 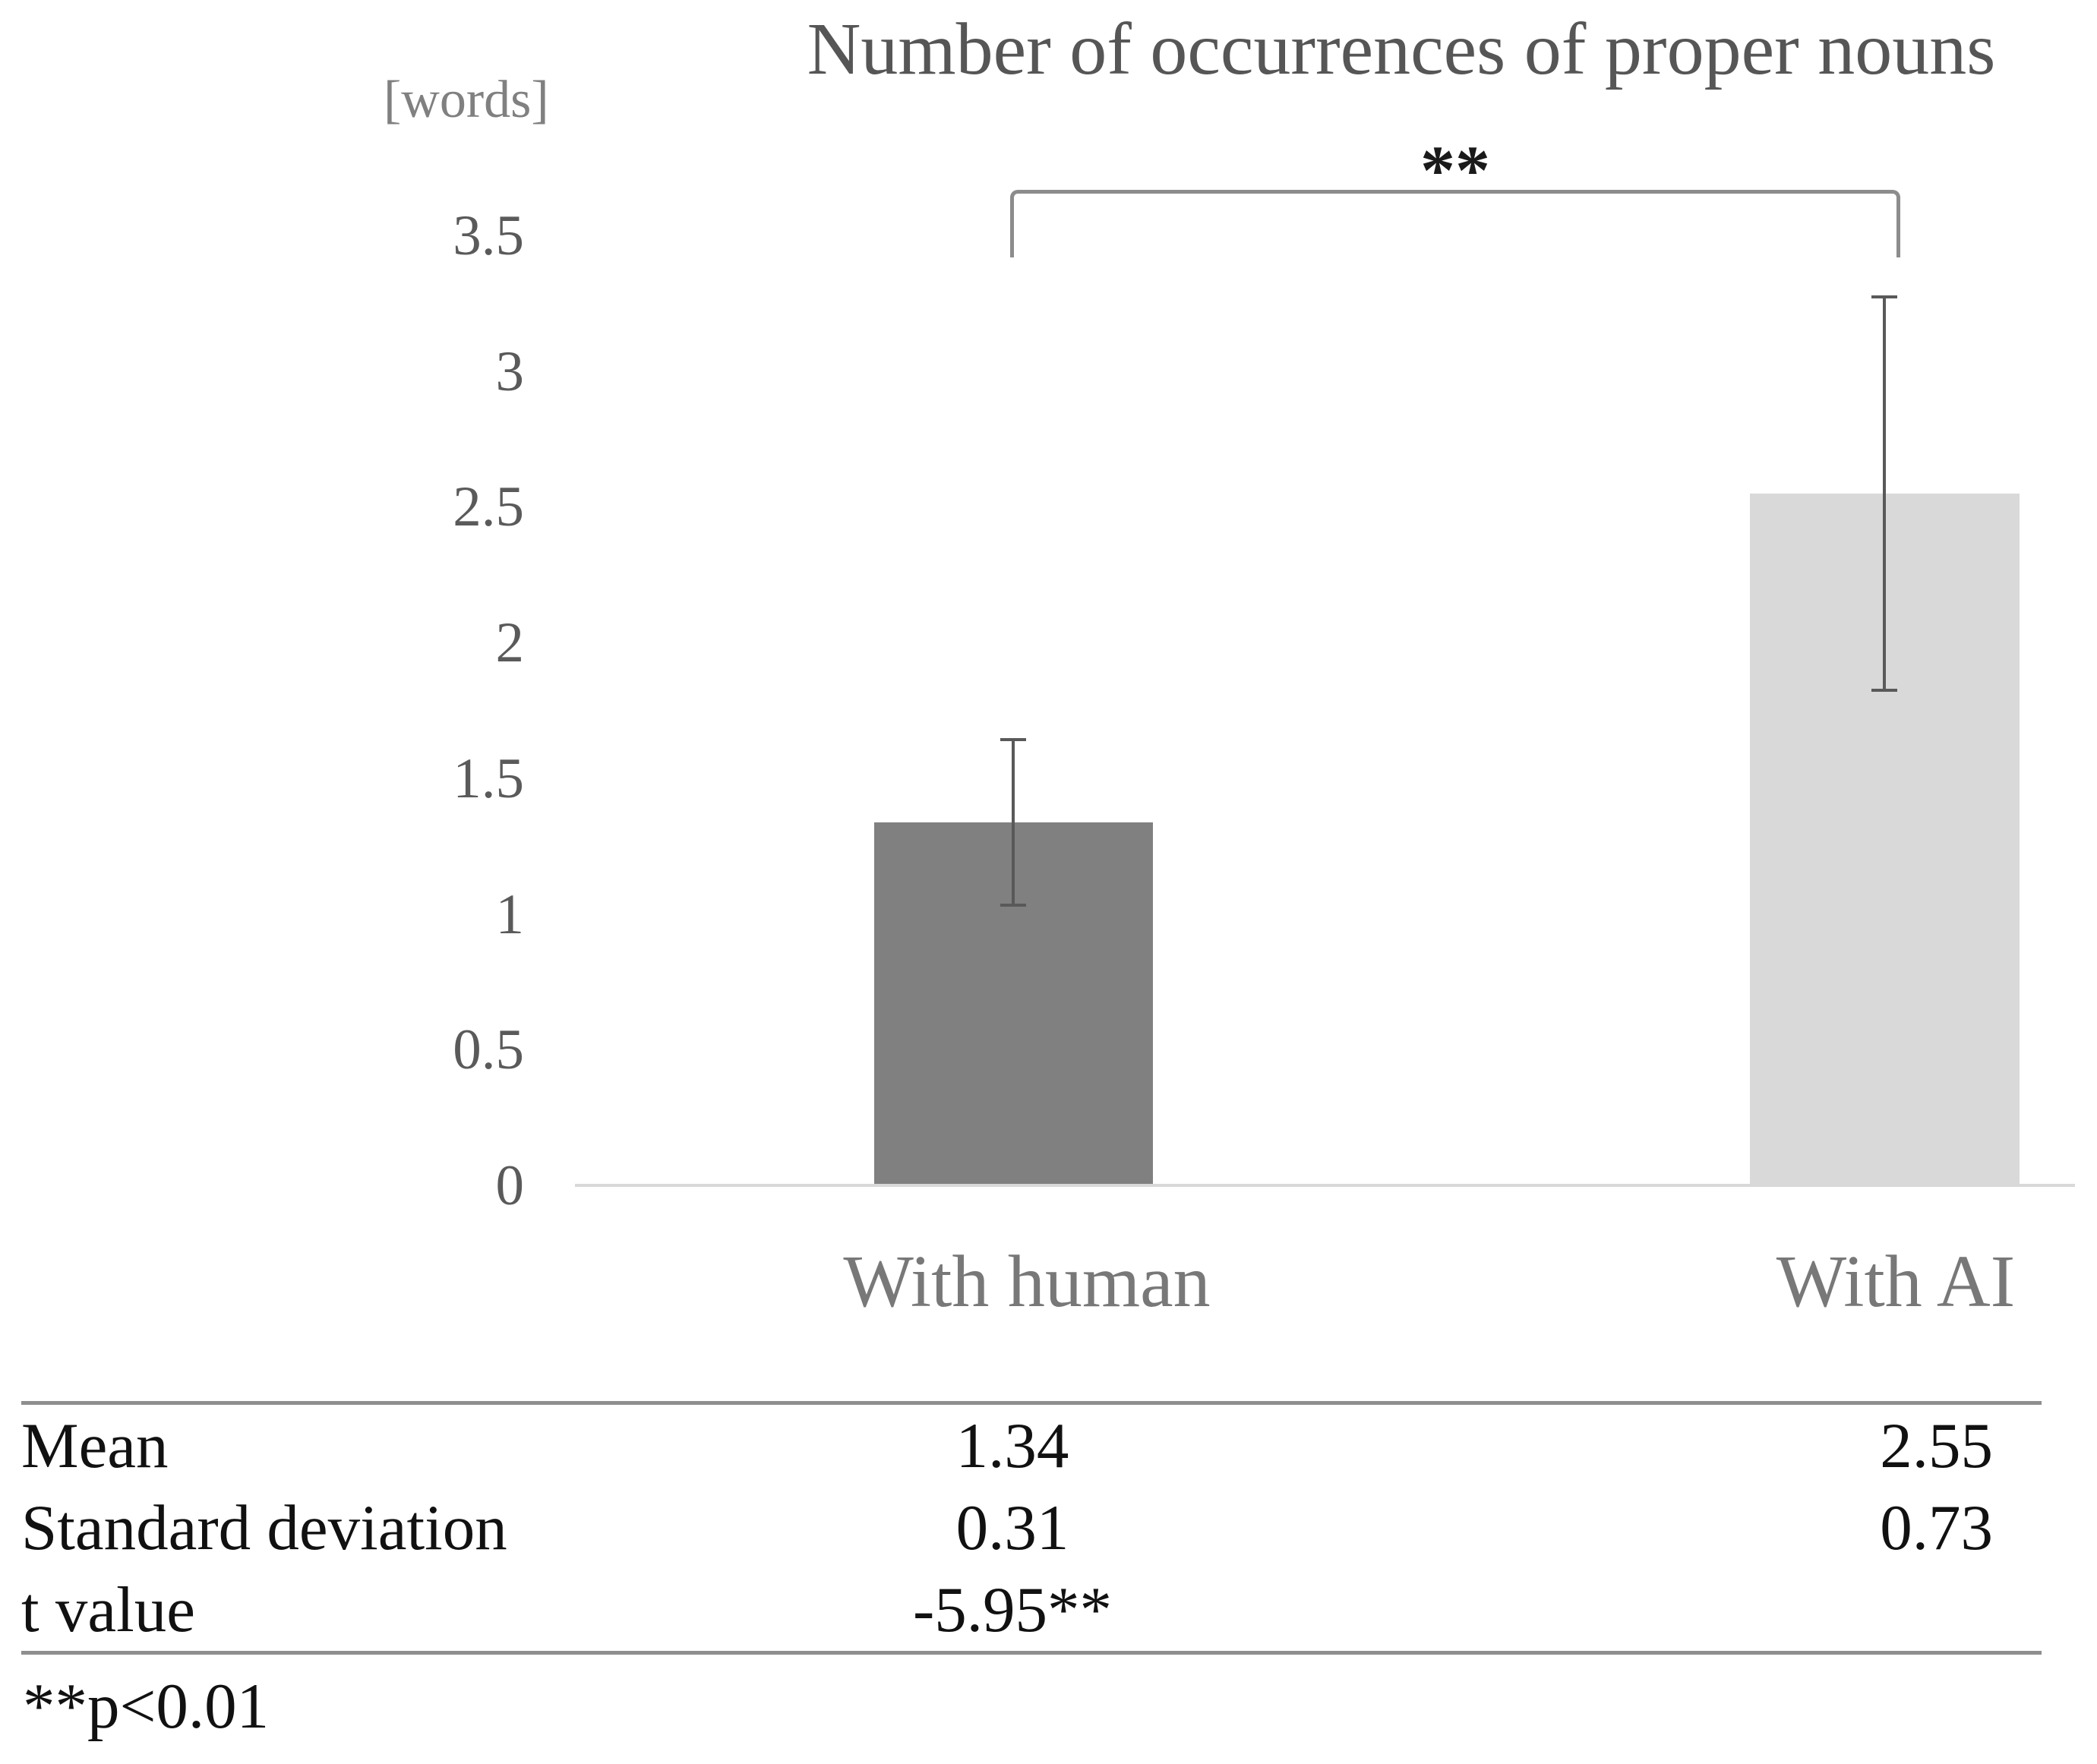 I want to click on y-tick-label: 2.5, so click(x=488, y=507).